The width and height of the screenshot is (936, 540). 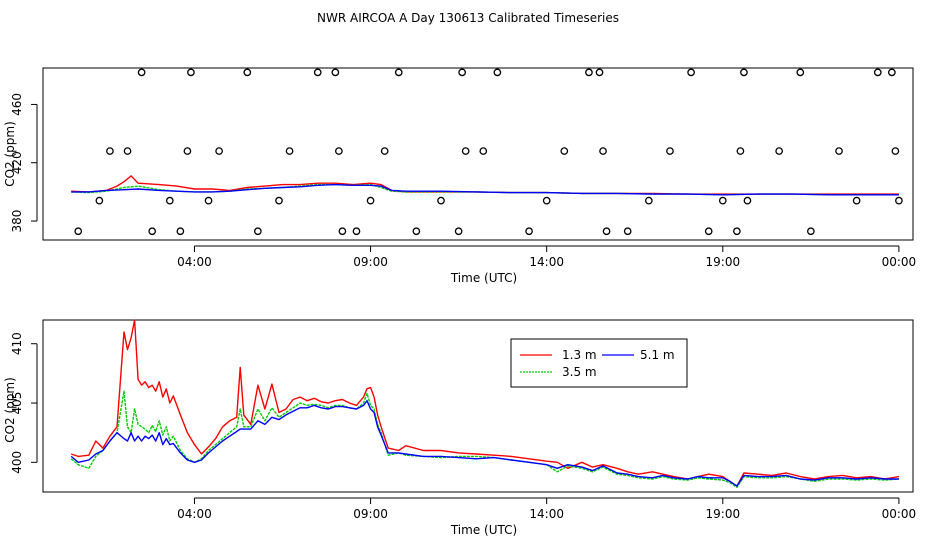 I want to click on bottom-x-tick-label-3: 19:00, so click(x=723, y=514).